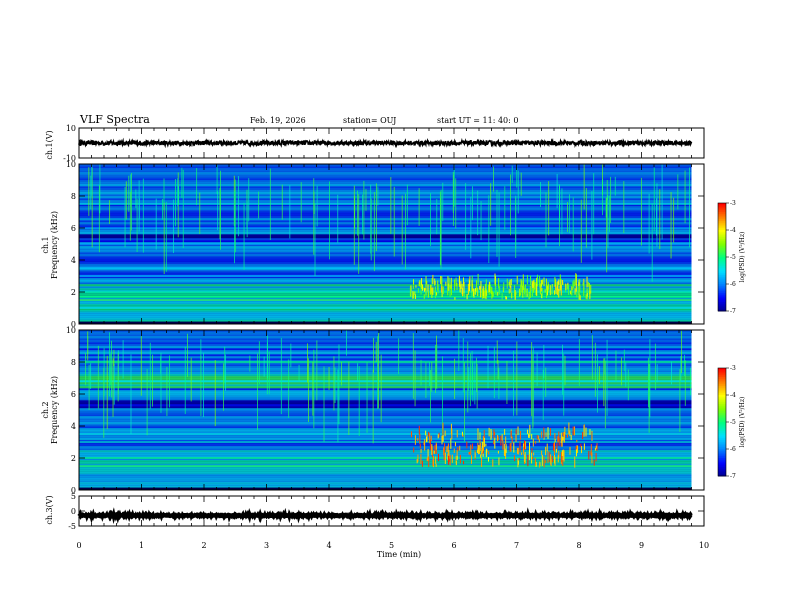  Describe the element at coordinates (45, 244) in the screenshot. I see `ch1-spectrogram-ylabel-line1: ch.1` at that location.